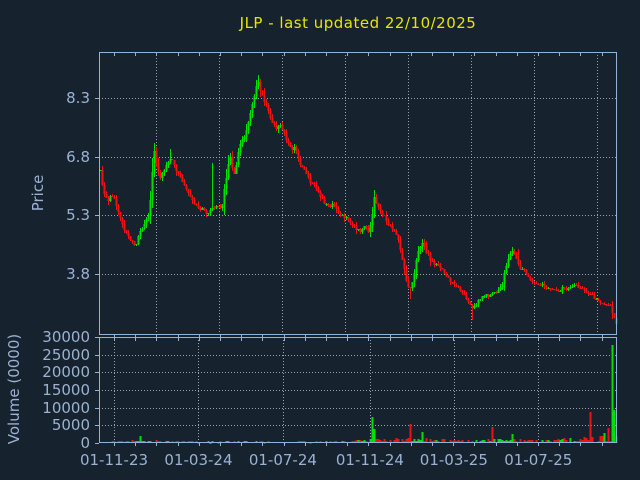 Image resolution: width=640 pixels, height=480 pixels. What do you see at coordinates (538, 460) in the screenshot?
I see `x-tick-label: 01-07-25` at bounding box center [538, 460].